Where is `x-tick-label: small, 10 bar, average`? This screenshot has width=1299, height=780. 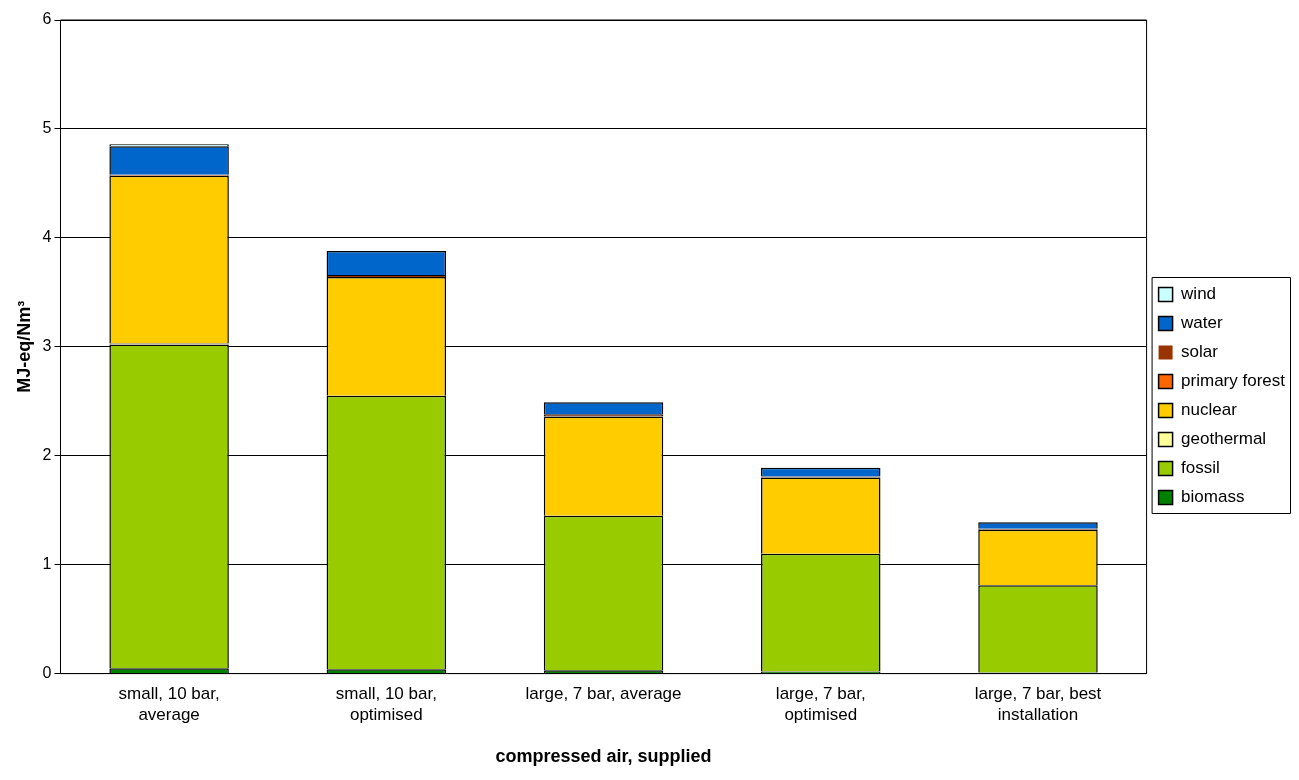
x-tick-label: small, 10 bar, average is located at coordinates (169, 704).